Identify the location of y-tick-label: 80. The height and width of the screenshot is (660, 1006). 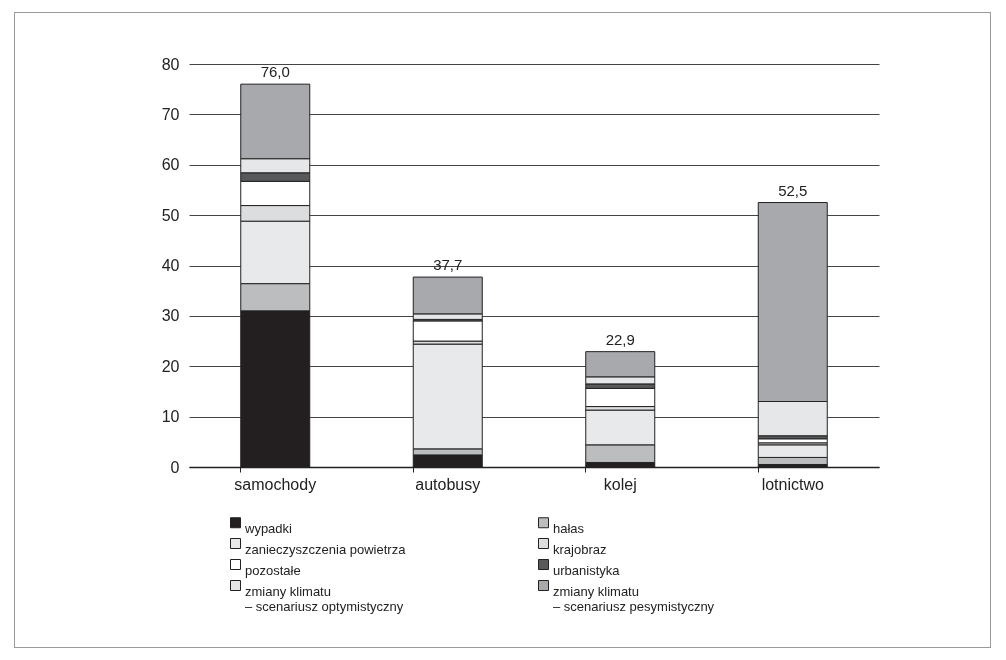
(170, 64).